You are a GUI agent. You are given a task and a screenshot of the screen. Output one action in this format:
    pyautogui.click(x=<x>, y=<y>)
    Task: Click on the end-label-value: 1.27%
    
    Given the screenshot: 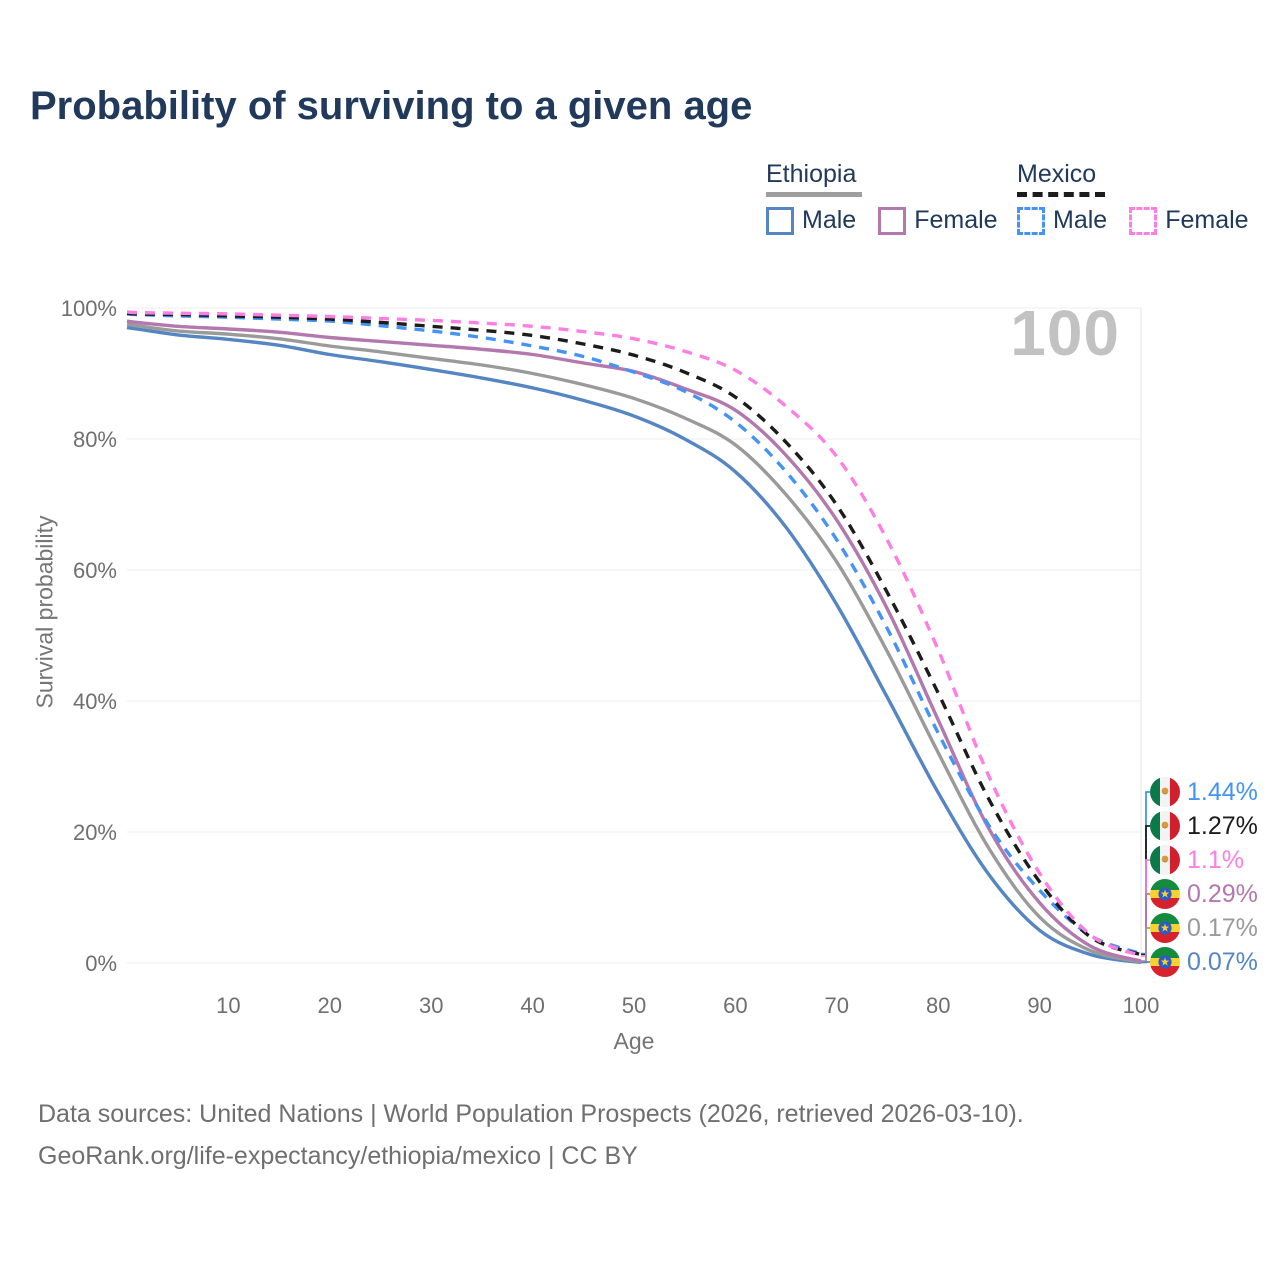 What is the action you would take?
    pyautogui.click(x=1222, y=825)
    